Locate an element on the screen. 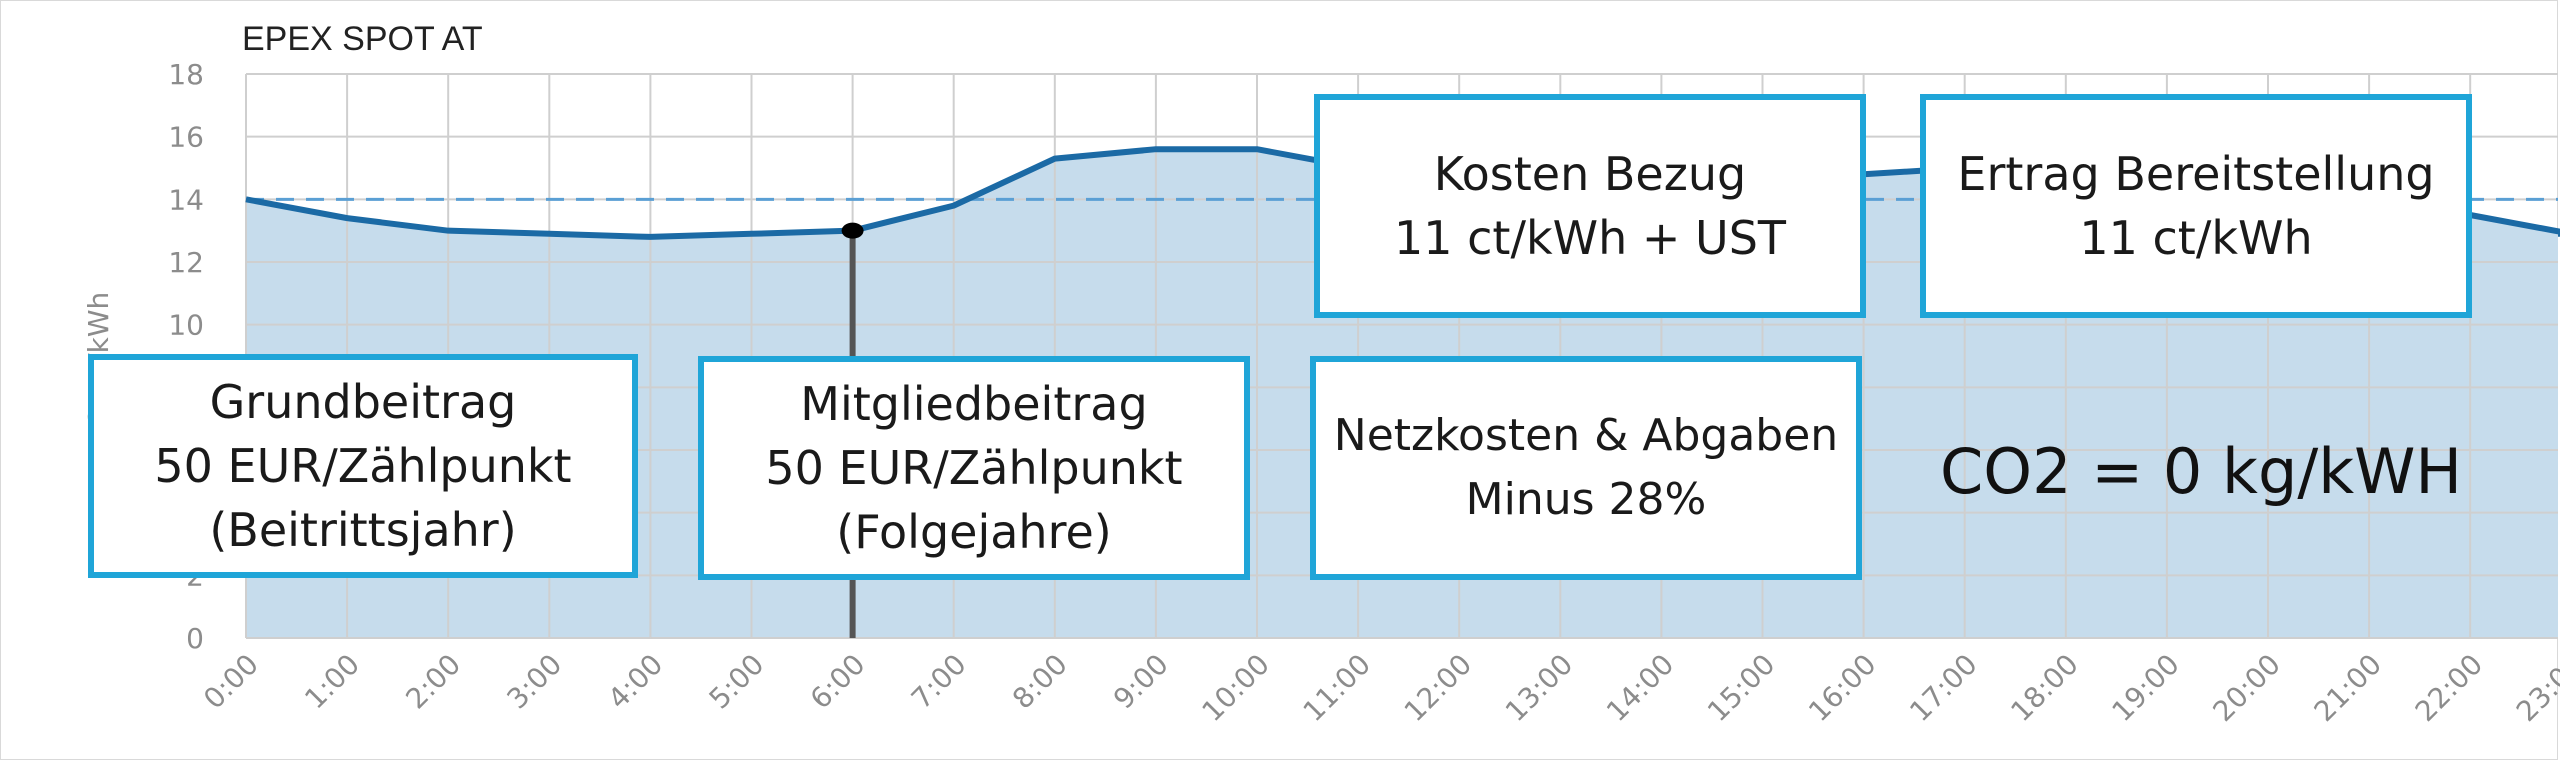 The width and height of the screenshot is (2560, 762). box-line: Minus 28% is located at coordinates (1586, 499).